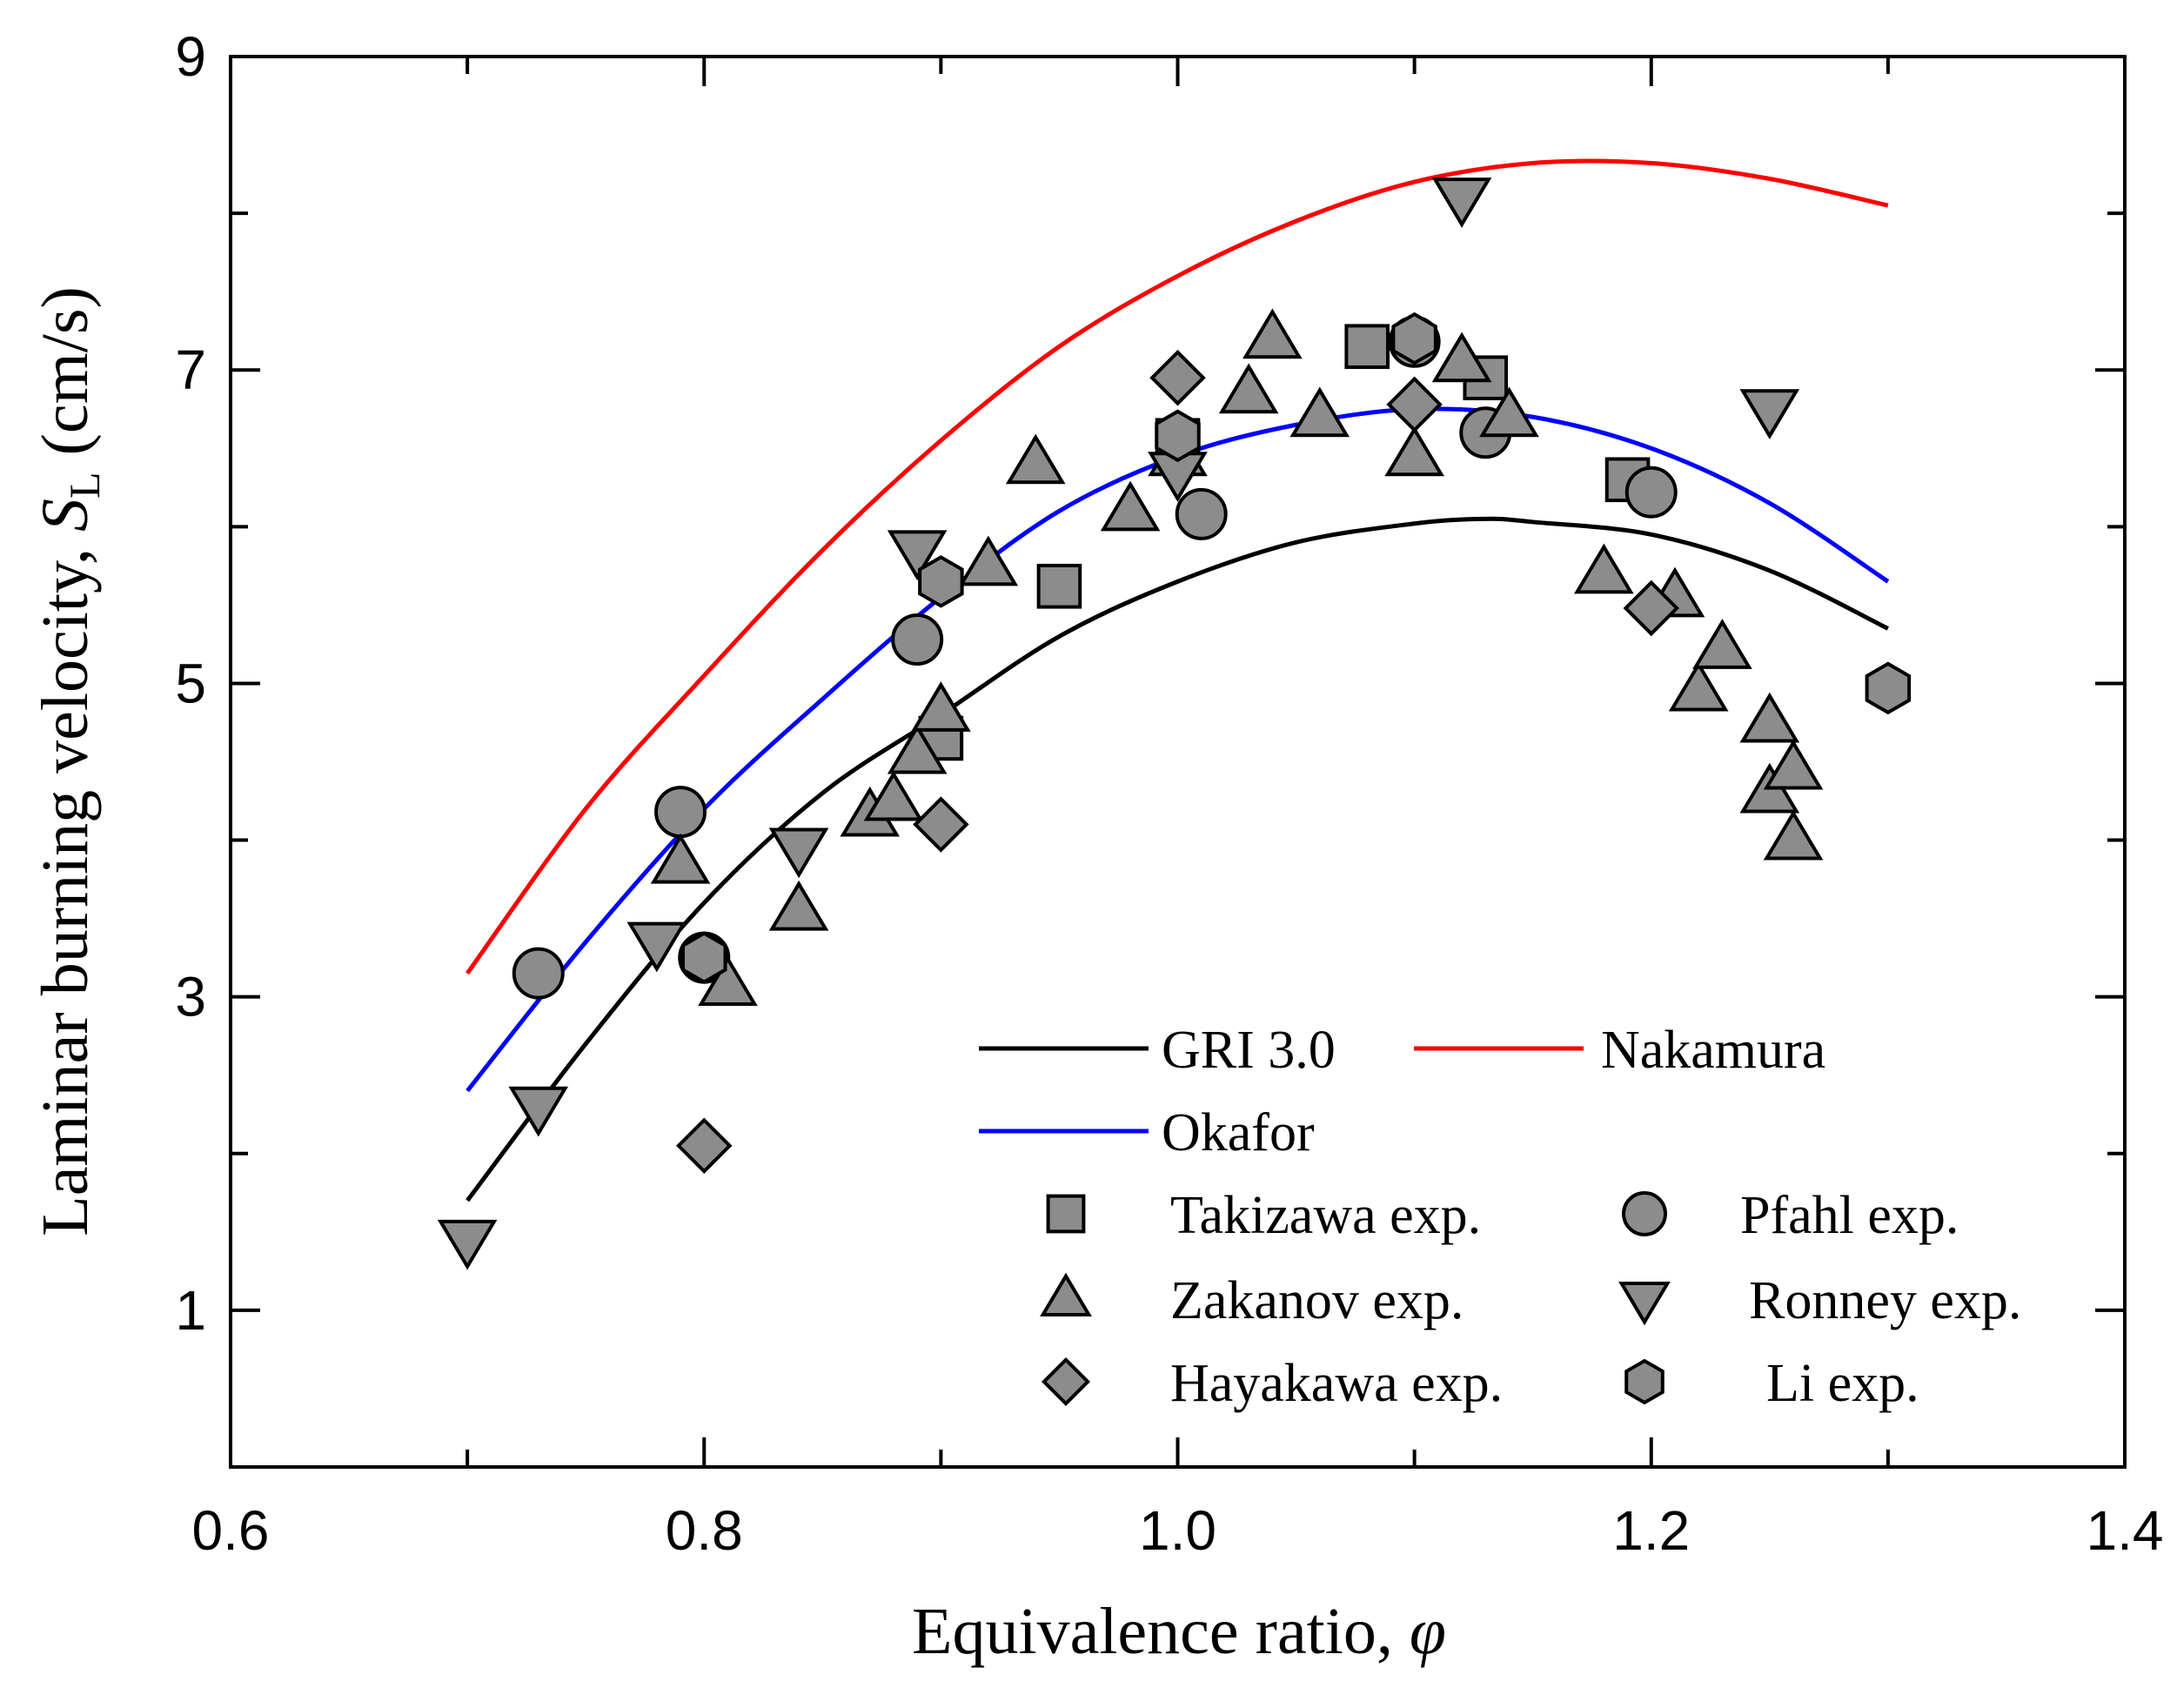 This screenshot has width=2177, height=1708. I want to click on x-tick-label: 1.4, so click(2125, 1531).